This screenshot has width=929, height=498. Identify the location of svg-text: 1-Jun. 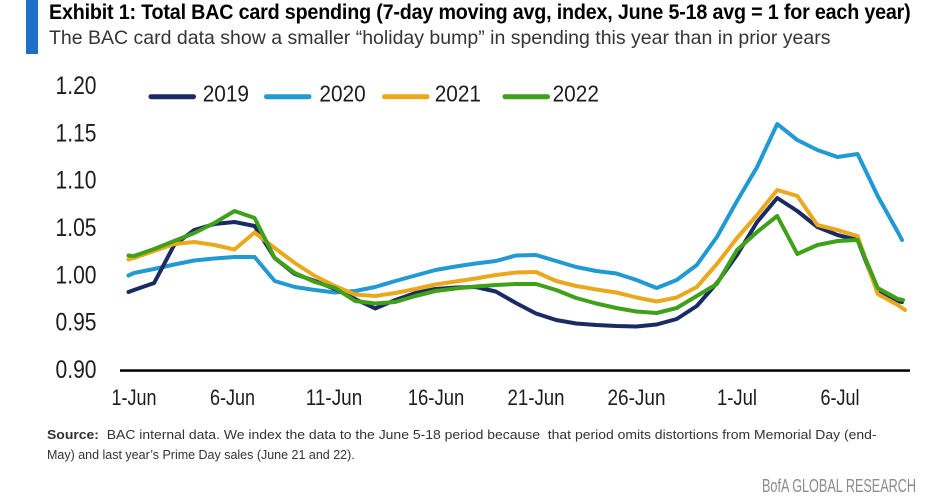
(134, 397).